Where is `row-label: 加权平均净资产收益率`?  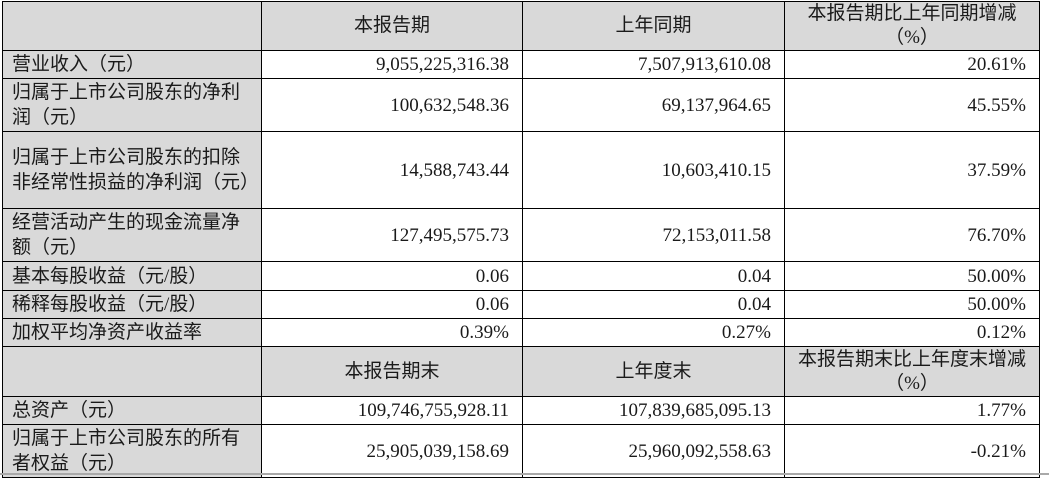 row-label: 加权平均净资产收益率 is located at coordinates (132, 332).